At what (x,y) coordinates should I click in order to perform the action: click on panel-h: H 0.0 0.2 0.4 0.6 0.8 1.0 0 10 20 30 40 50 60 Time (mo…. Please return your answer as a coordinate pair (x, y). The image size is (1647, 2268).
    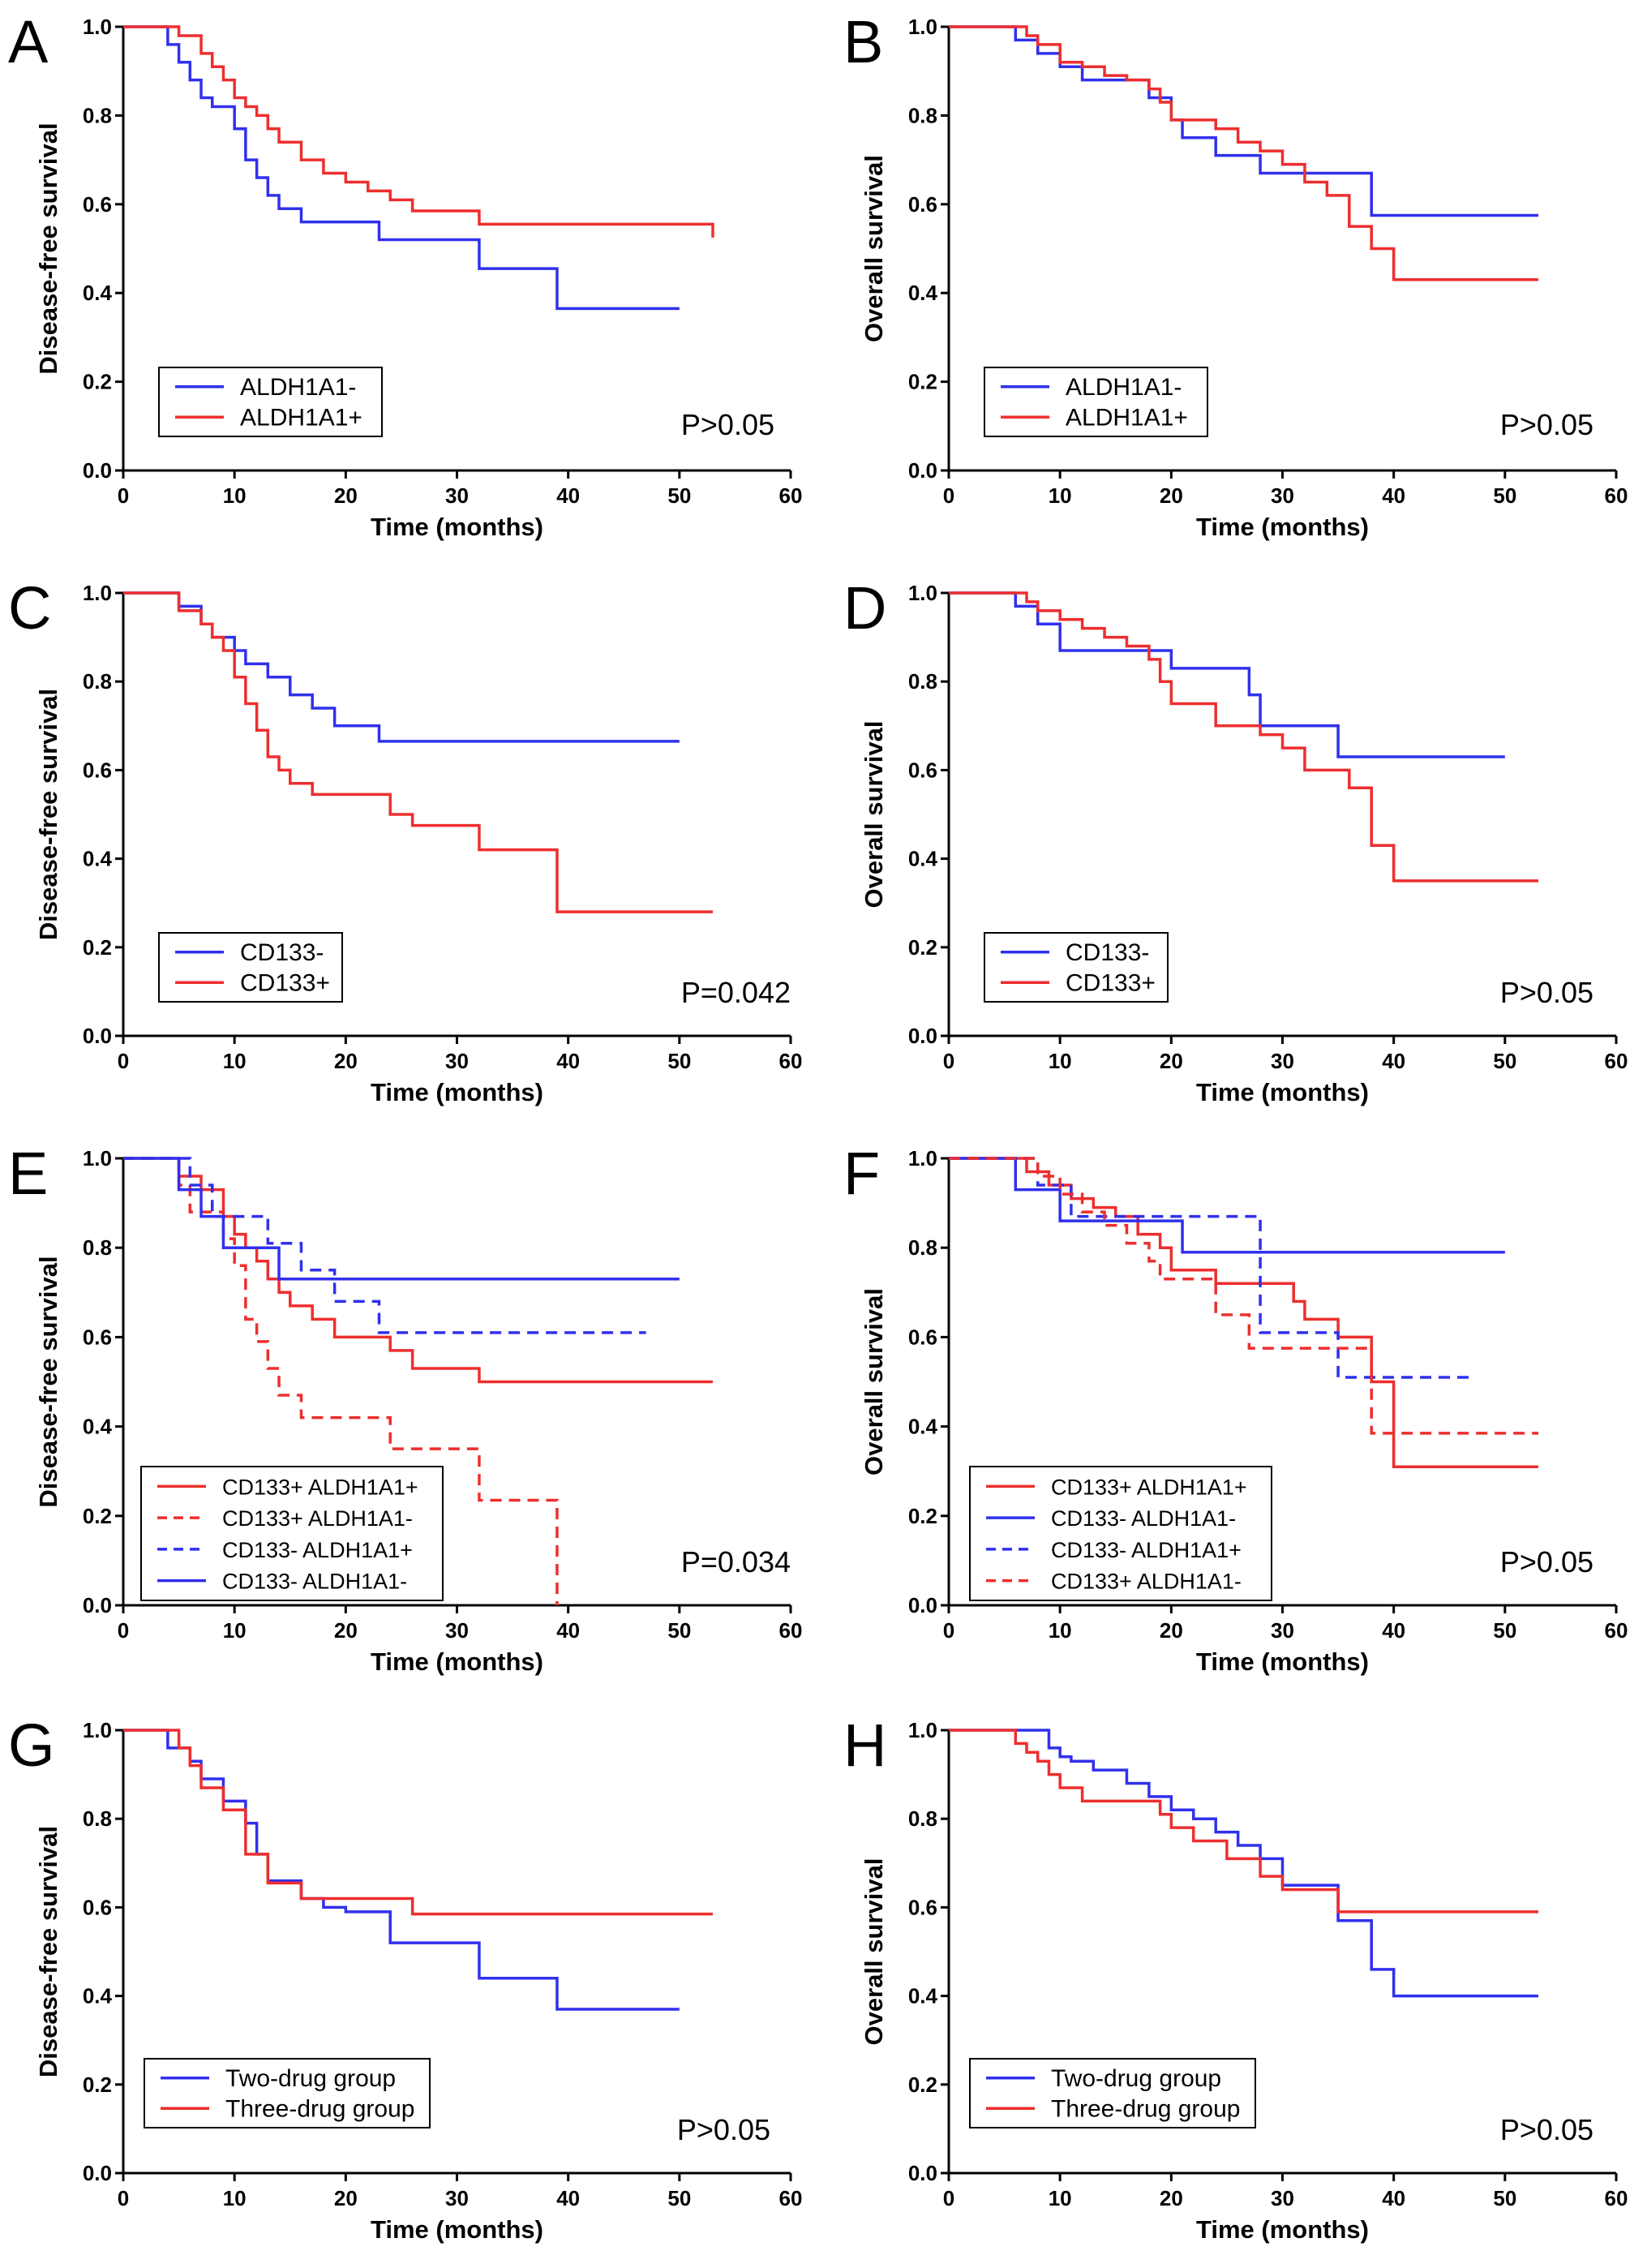
    Looking at the image, I should click on (1235, 1978).